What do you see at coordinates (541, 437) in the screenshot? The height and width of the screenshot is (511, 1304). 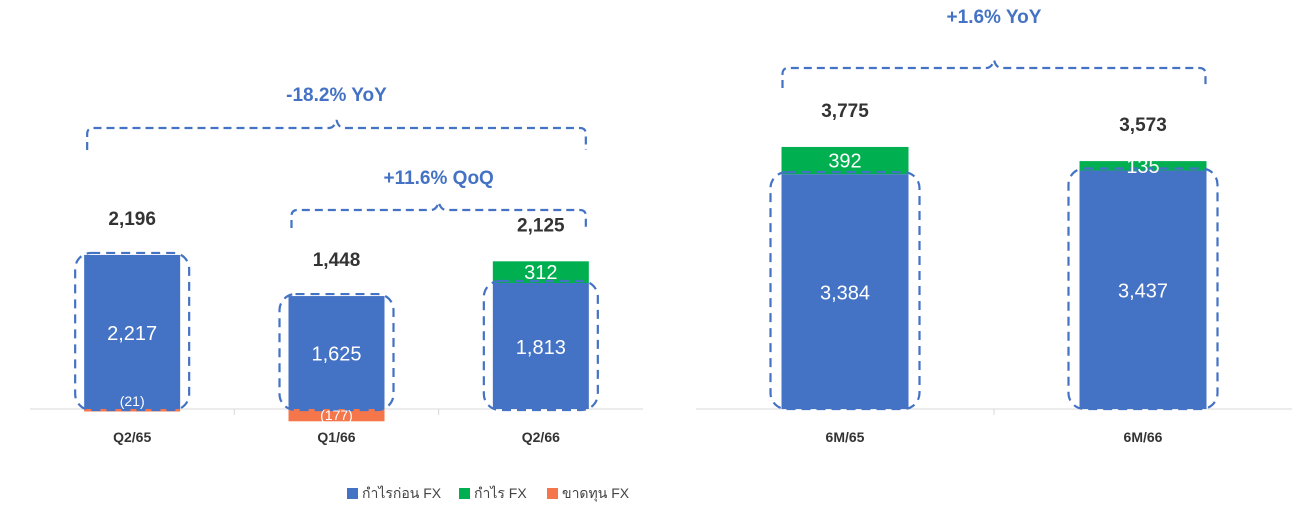 I see `x-tick-label: Q2/66` at bounding box center [541, 437].